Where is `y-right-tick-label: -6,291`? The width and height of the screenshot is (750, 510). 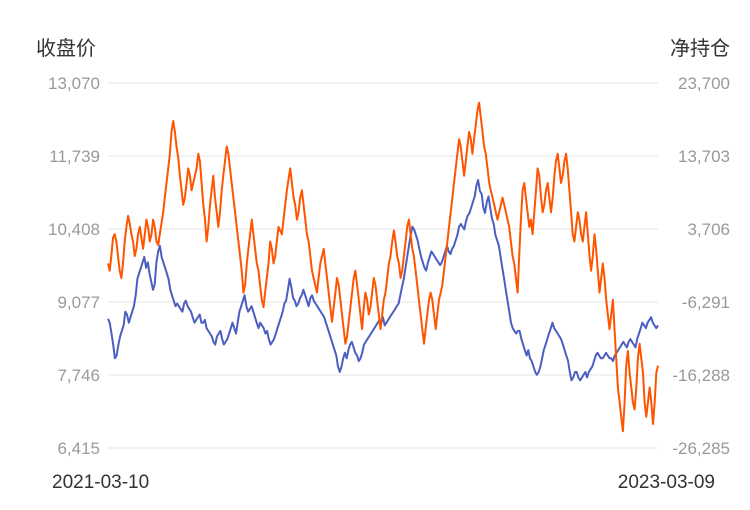 y-right-tick-label: -6,291 is located at coordinates (706, 302).